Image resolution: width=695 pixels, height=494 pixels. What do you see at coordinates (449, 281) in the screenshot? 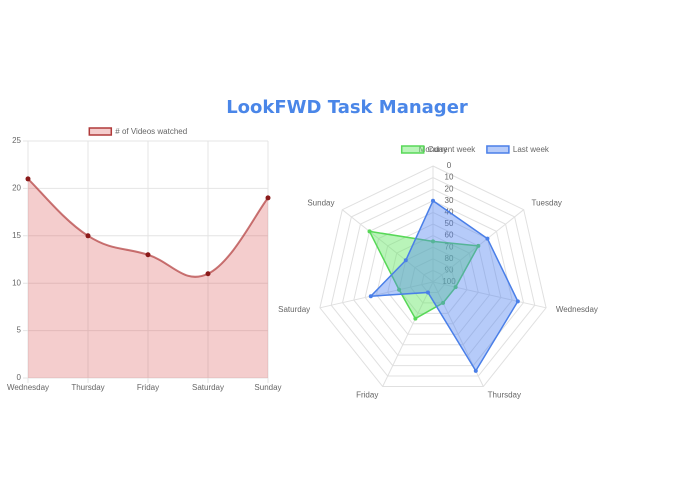
I see `r-tick-label: 100` at bounding box center [449, 281].